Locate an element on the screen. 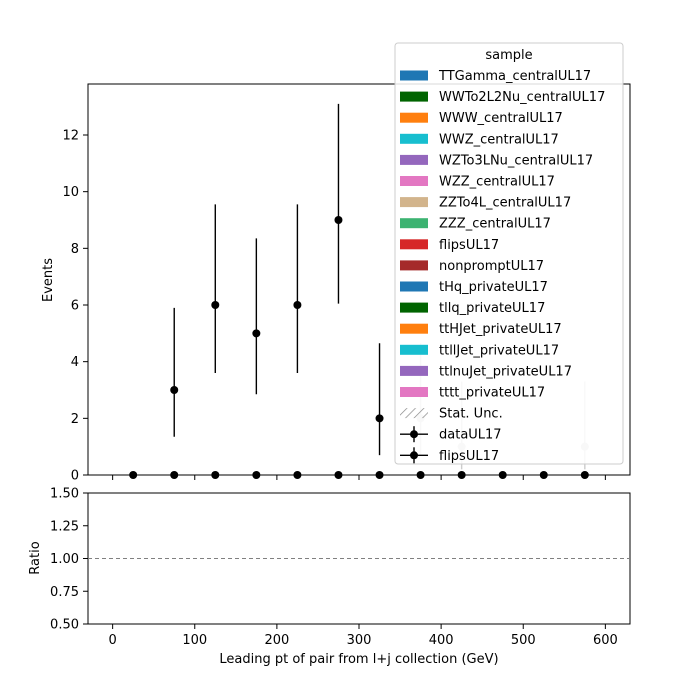 The width and height of the screenshot is (700, 700). legend-label: dataUL17 is located at coordinates (470, 435).